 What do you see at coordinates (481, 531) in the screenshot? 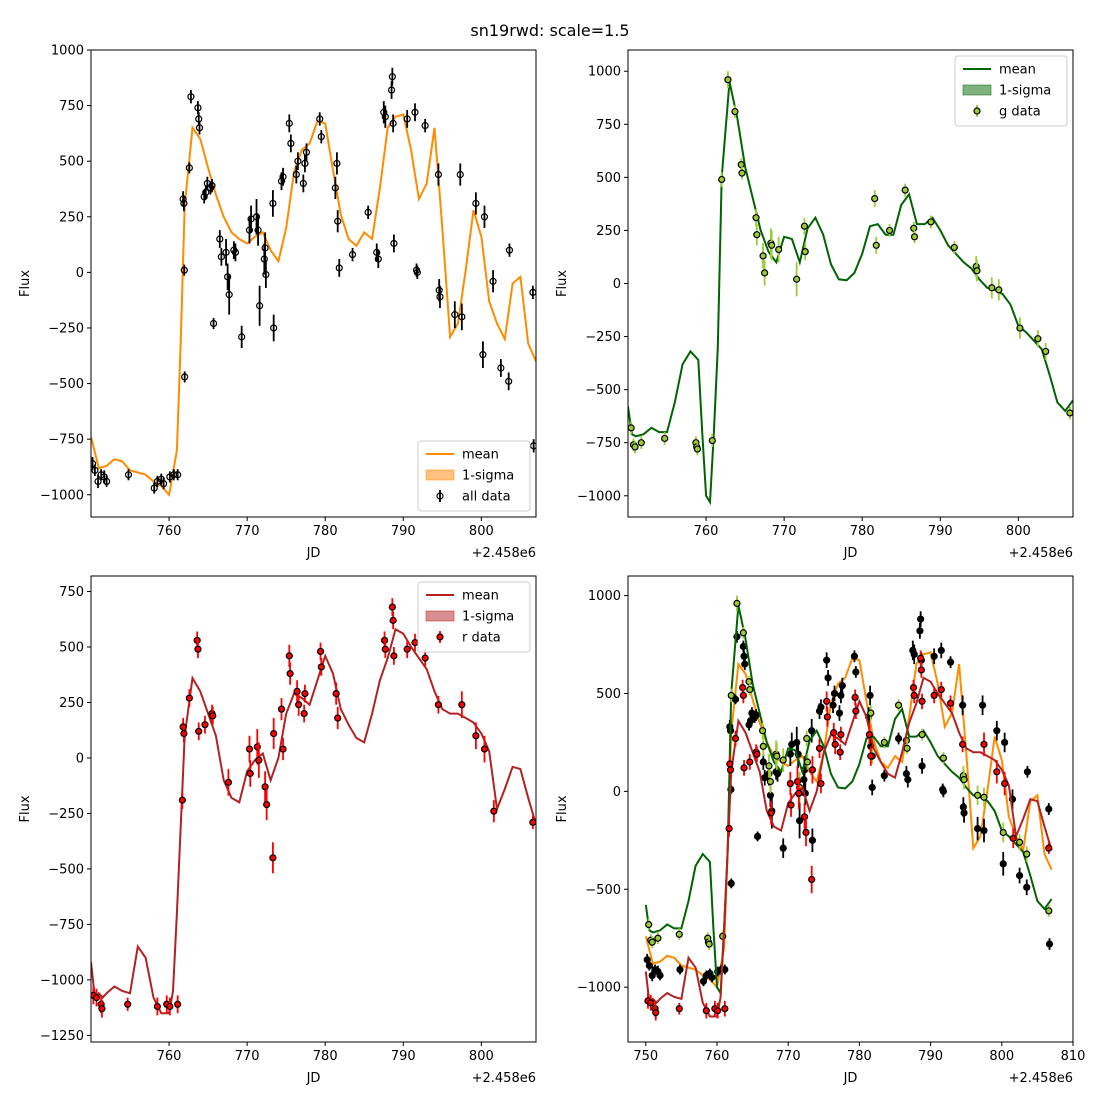
I see `x-tick-label: 800` at bounding box center [481, 531].